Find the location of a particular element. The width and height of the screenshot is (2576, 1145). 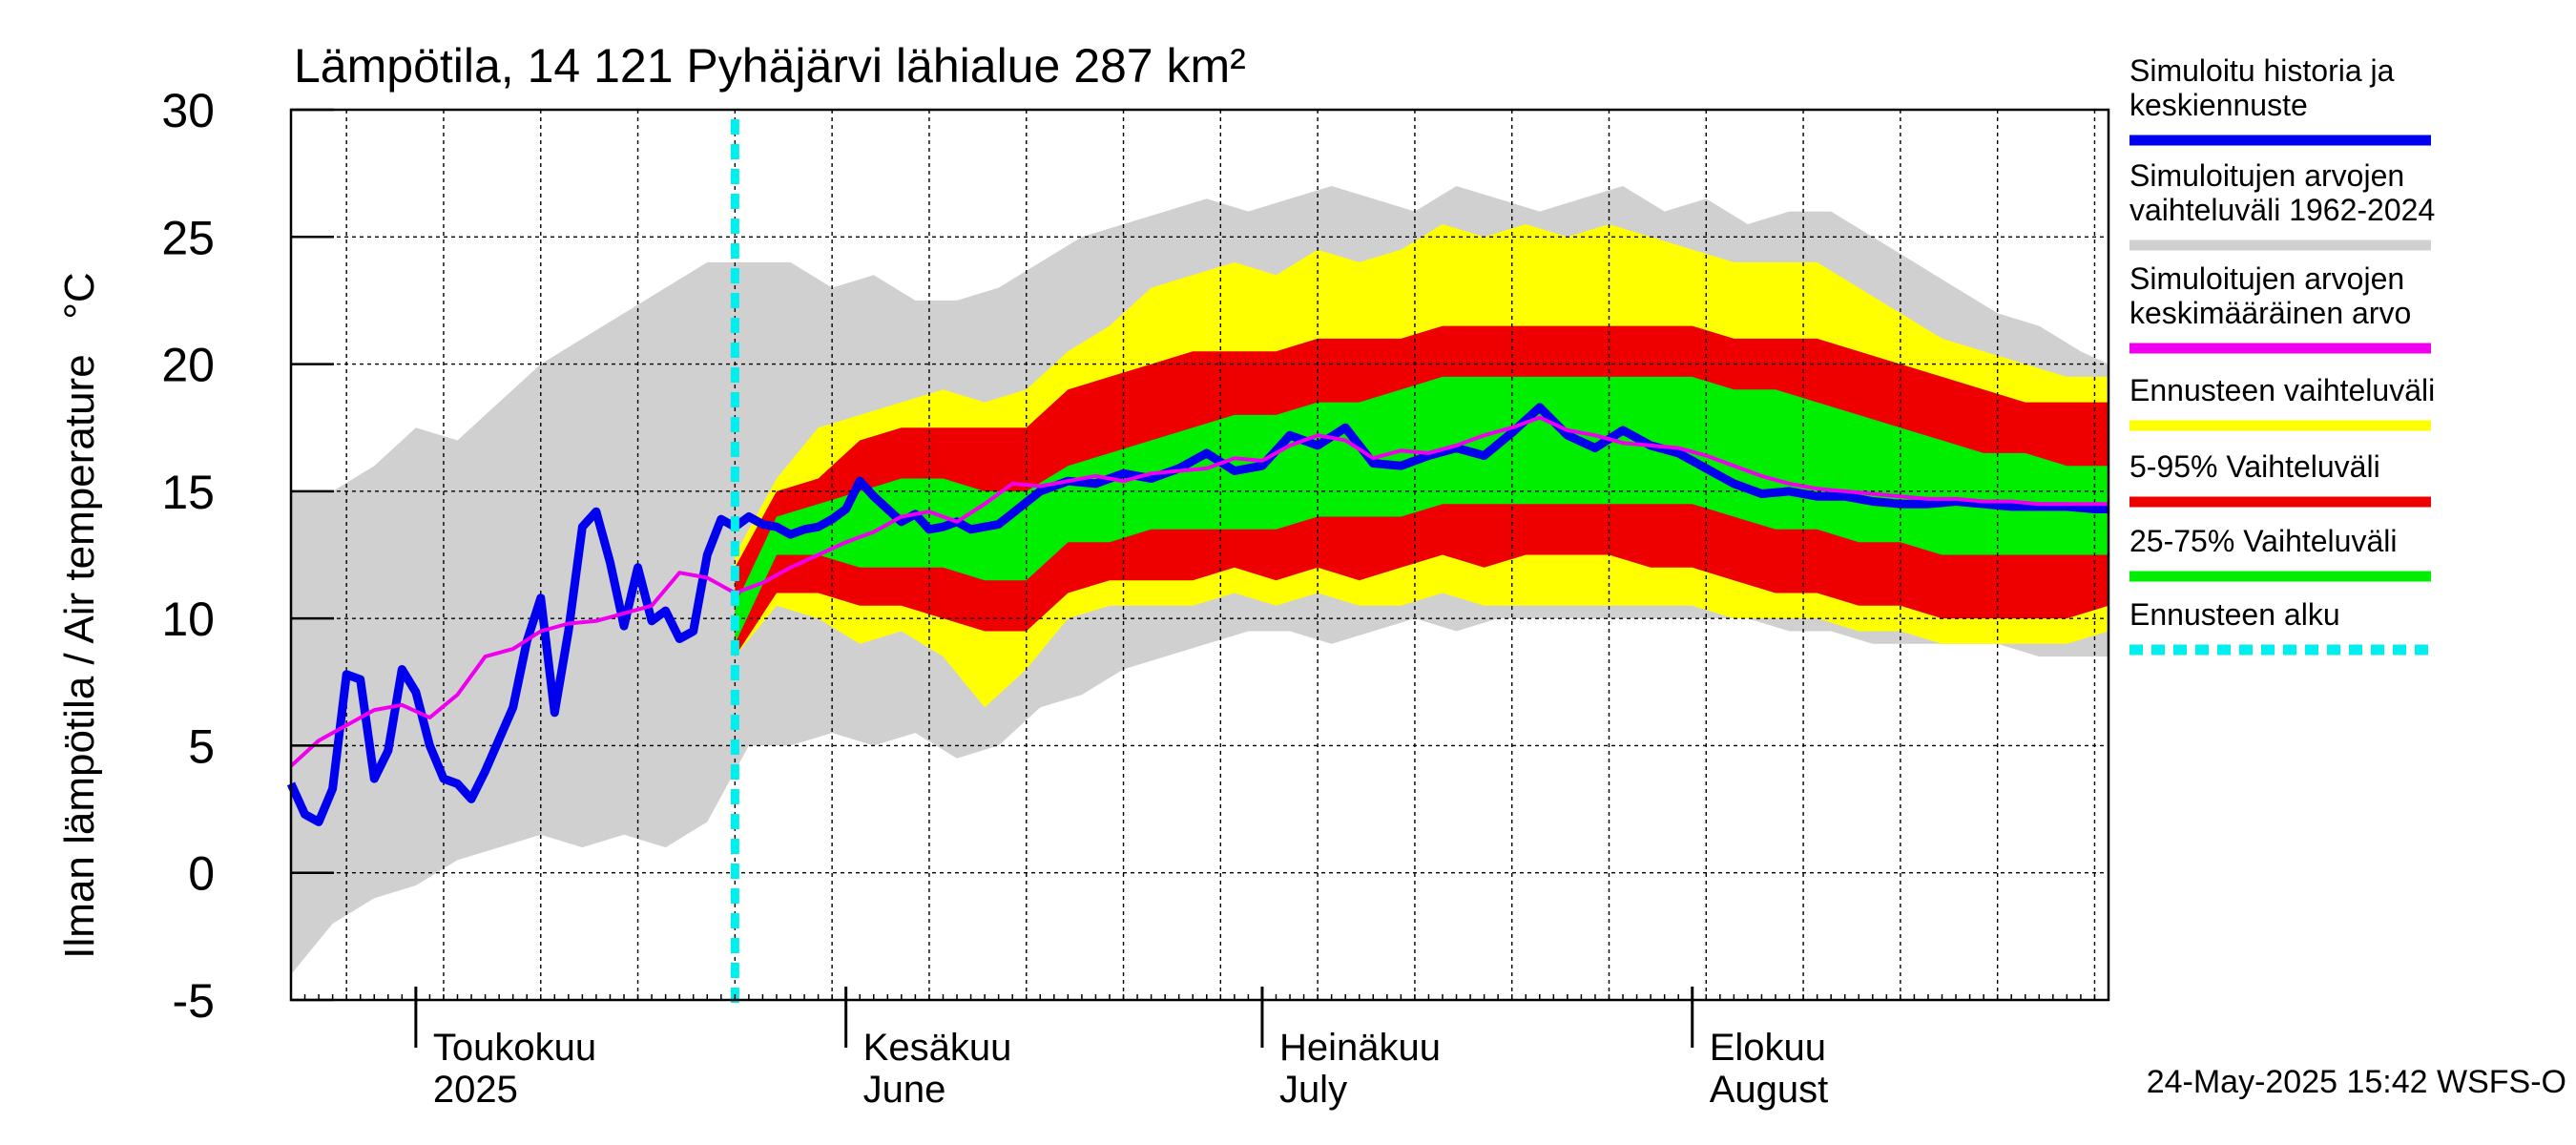

y-tick-label: 20 is located at coordinates (188, 365).